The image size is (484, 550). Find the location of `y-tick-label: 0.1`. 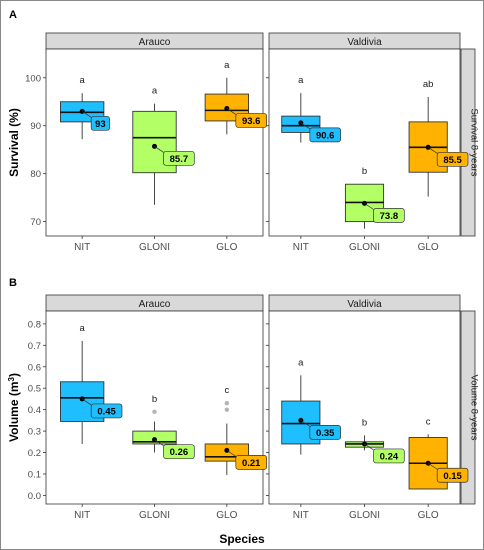

y-tick-label: 0.1 is located at coordinates (34, 474).